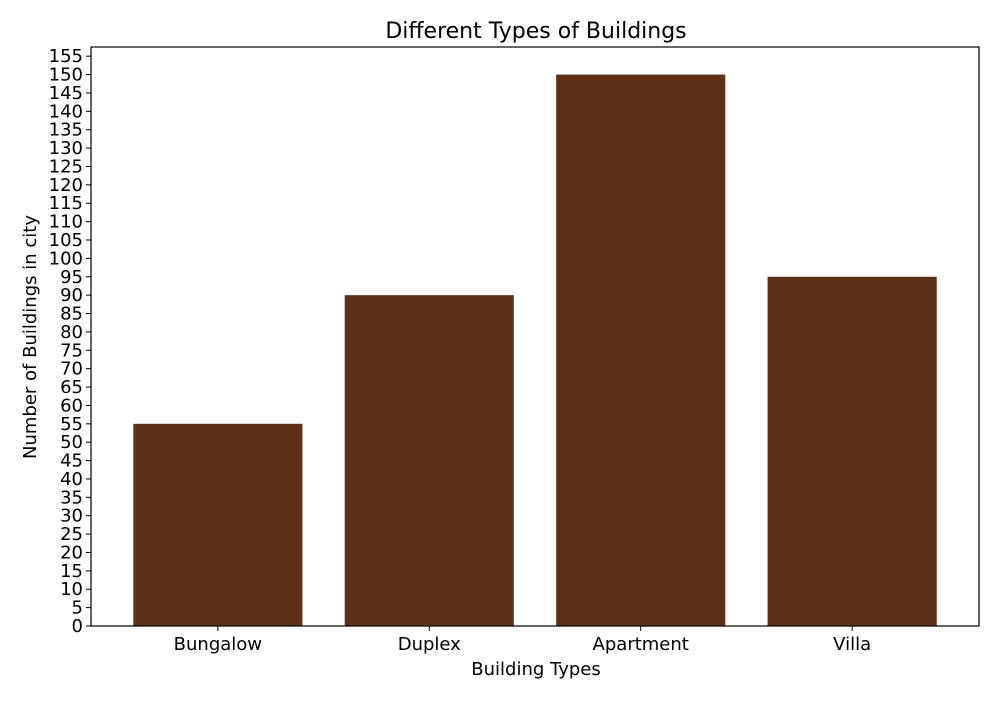 The width and height of the screenshot is (1000, 704). I want to click on y-tick-label: 10, so click(71, 589).